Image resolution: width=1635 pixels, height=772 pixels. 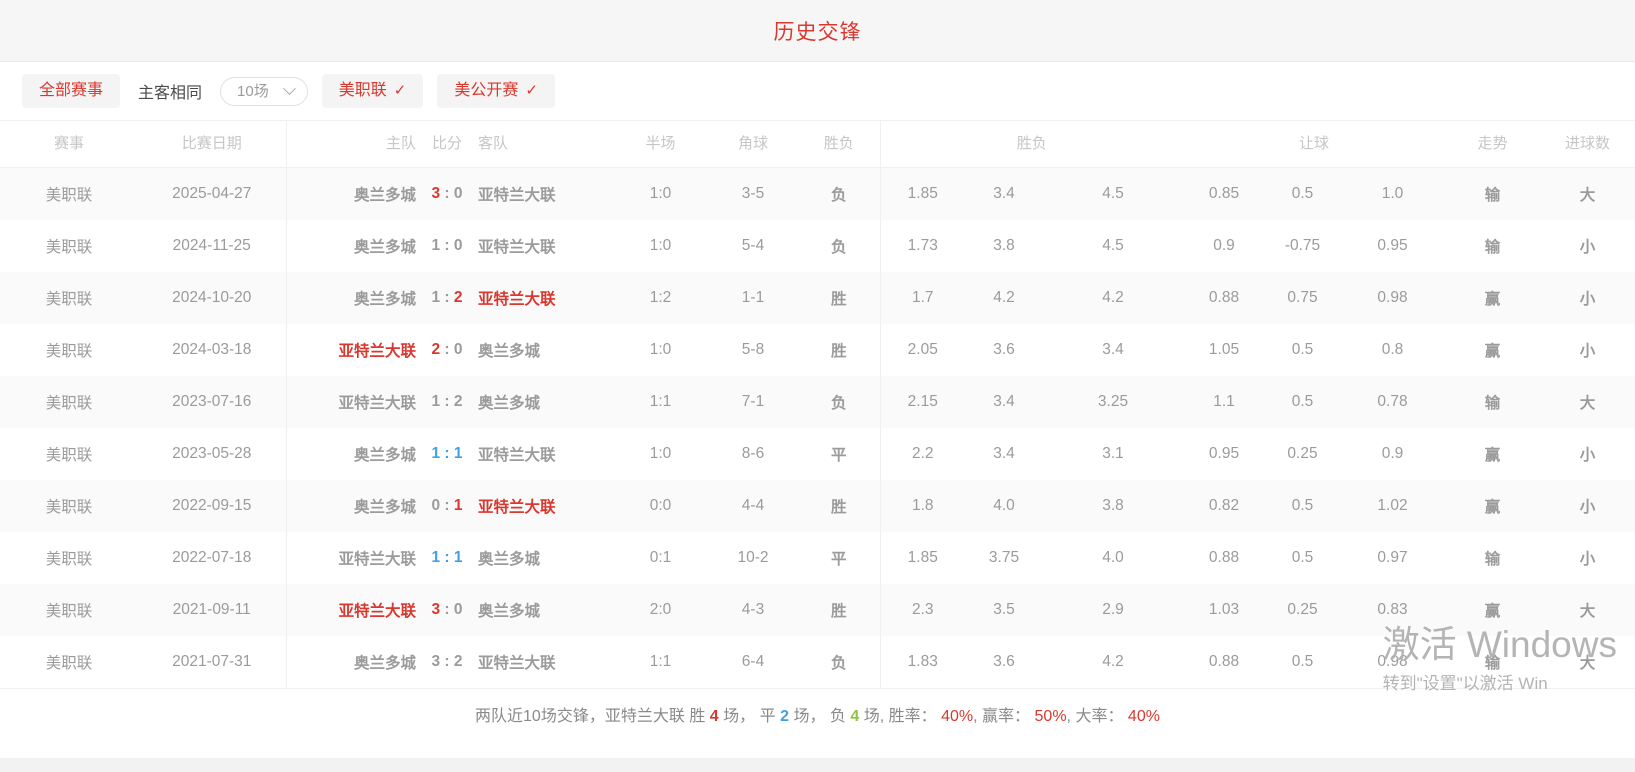 I want to click on col-header-league: 赛事, so click(x=69, y=144).